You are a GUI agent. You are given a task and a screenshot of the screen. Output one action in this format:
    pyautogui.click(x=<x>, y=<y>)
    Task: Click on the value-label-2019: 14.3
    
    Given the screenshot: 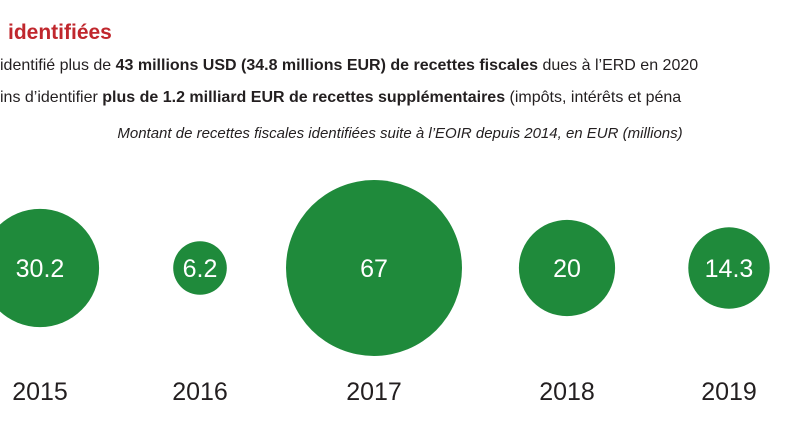 What is the action you would take?
    pyautogui.click(x=729, y=269)
    